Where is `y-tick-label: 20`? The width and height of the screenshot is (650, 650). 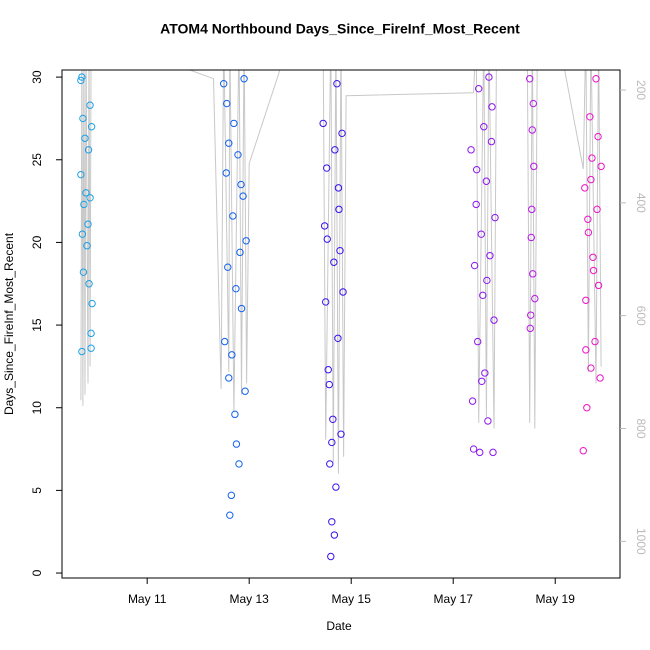
y-tick-label: 20 is located at coordinates (37, 242).